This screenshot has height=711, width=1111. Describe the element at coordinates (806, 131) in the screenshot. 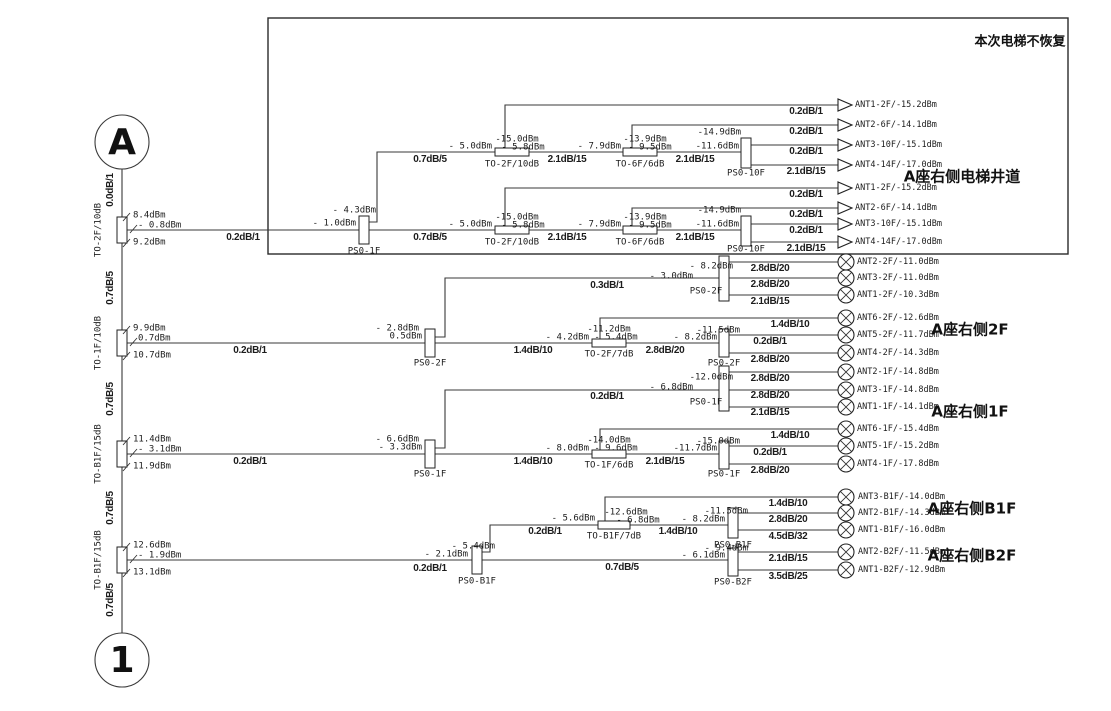

I see `label-elevator-risers-0-ants-1-cable: 0.2dB/1` at that location.